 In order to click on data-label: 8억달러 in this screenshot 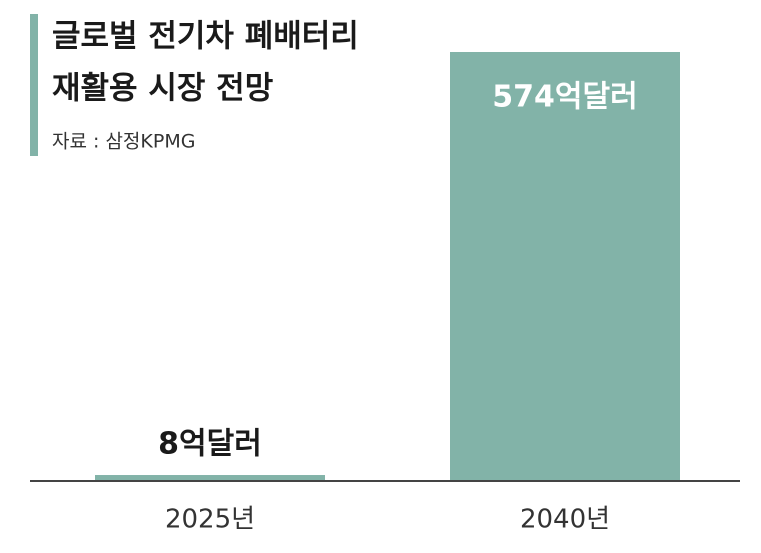, I will do `click(210, 444)`.